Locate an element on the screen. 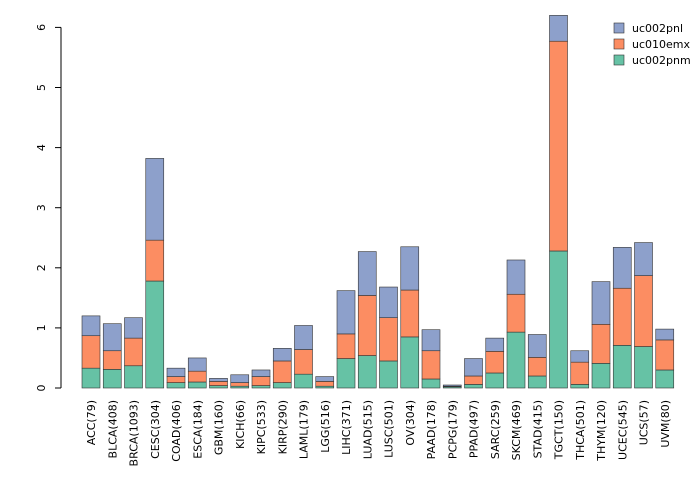 This screenshot has width=700, height=480. y-axis: 0 1 2 3 4 5 6 is located at coordinates (48, 208).